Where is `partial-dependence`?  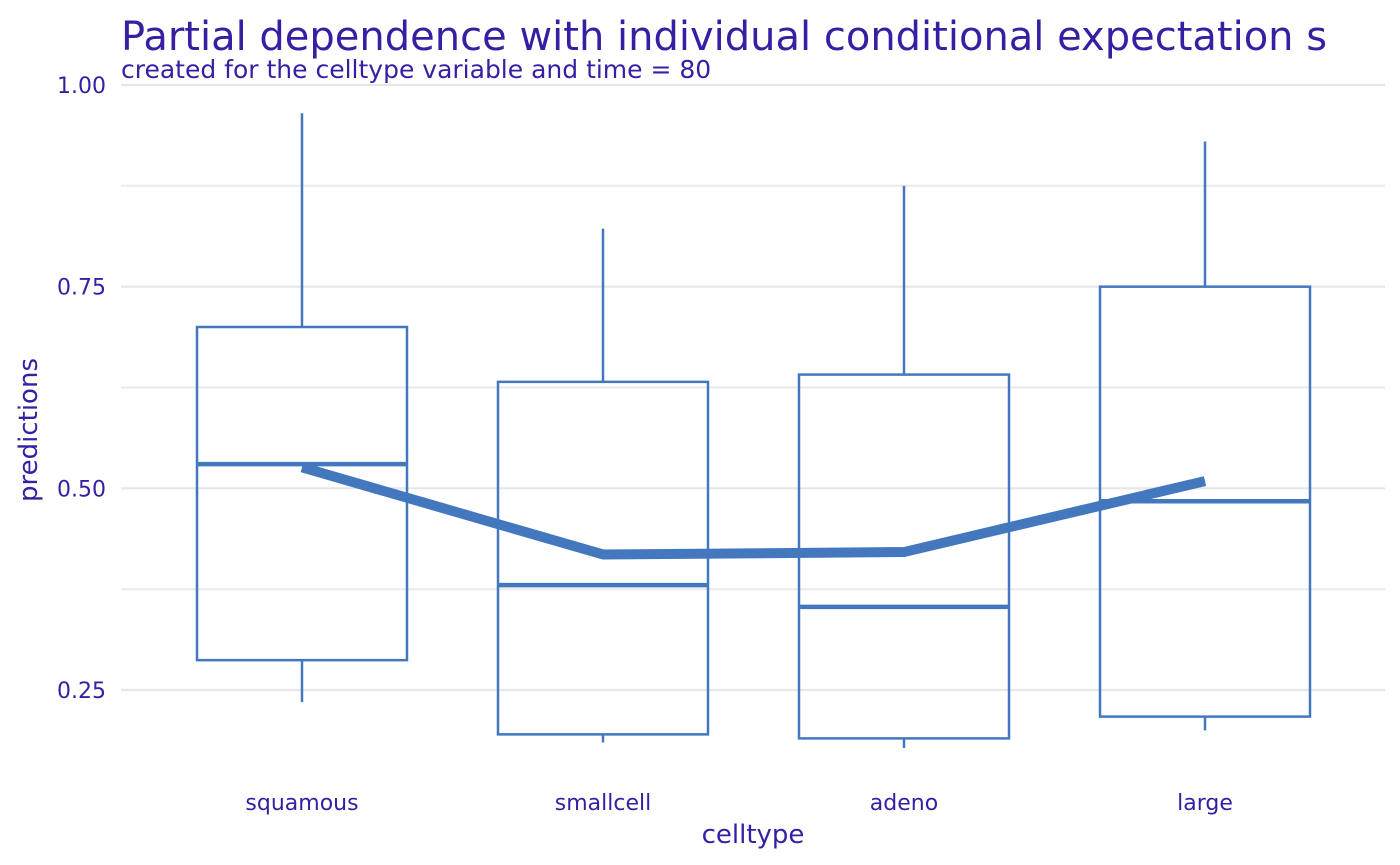 partial-dependence is located at coordinates (753, 511).